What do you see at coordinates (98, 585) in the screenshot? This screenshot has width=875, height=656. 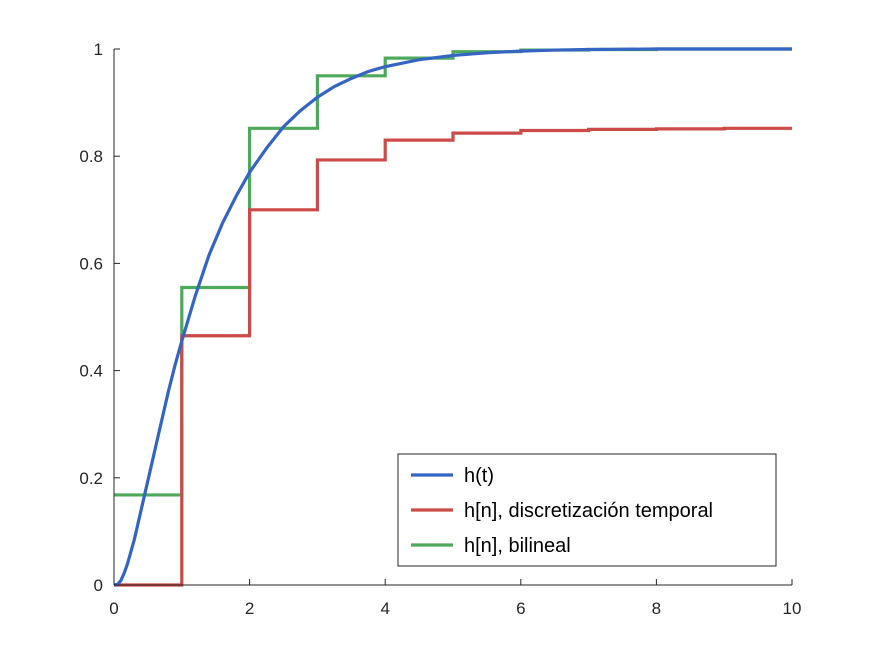 I see `y-tick-label: 0` at bounding box center [98, 585].